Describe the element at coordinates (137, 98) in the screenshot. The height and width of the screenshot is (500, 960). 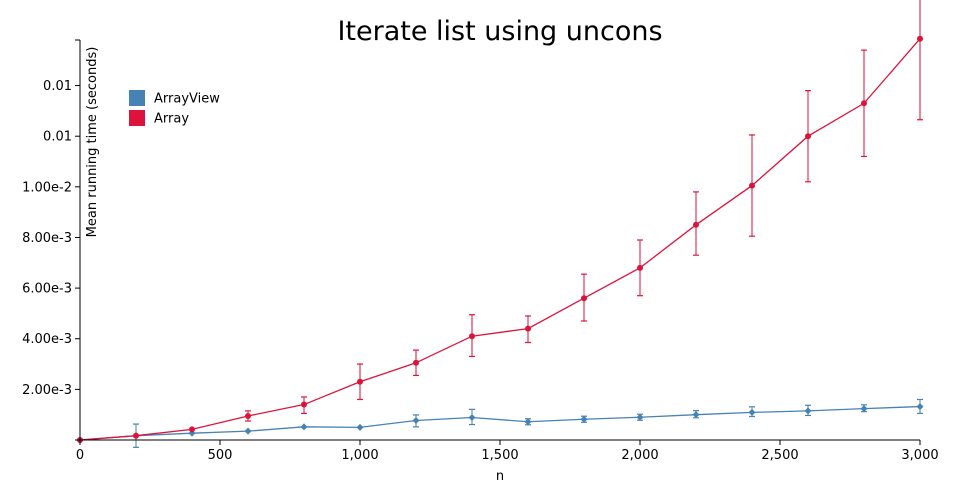
I see `legend-swatch-arrayview` at that location.